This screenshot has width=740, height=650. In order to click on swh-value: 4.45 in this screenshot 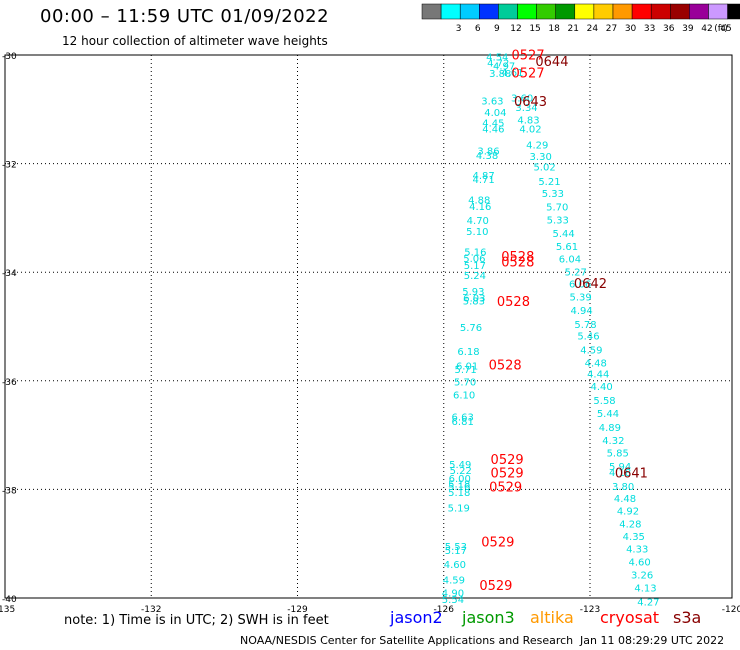, I will do `click(493, 123)`.